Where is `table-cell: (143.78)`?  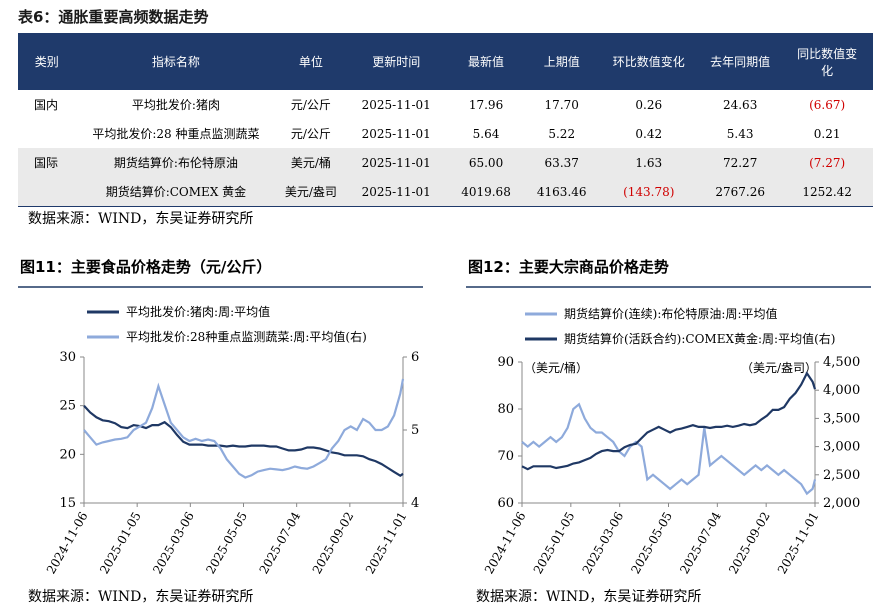
table-cell: (143.78) is located at coordinates (649, 192).